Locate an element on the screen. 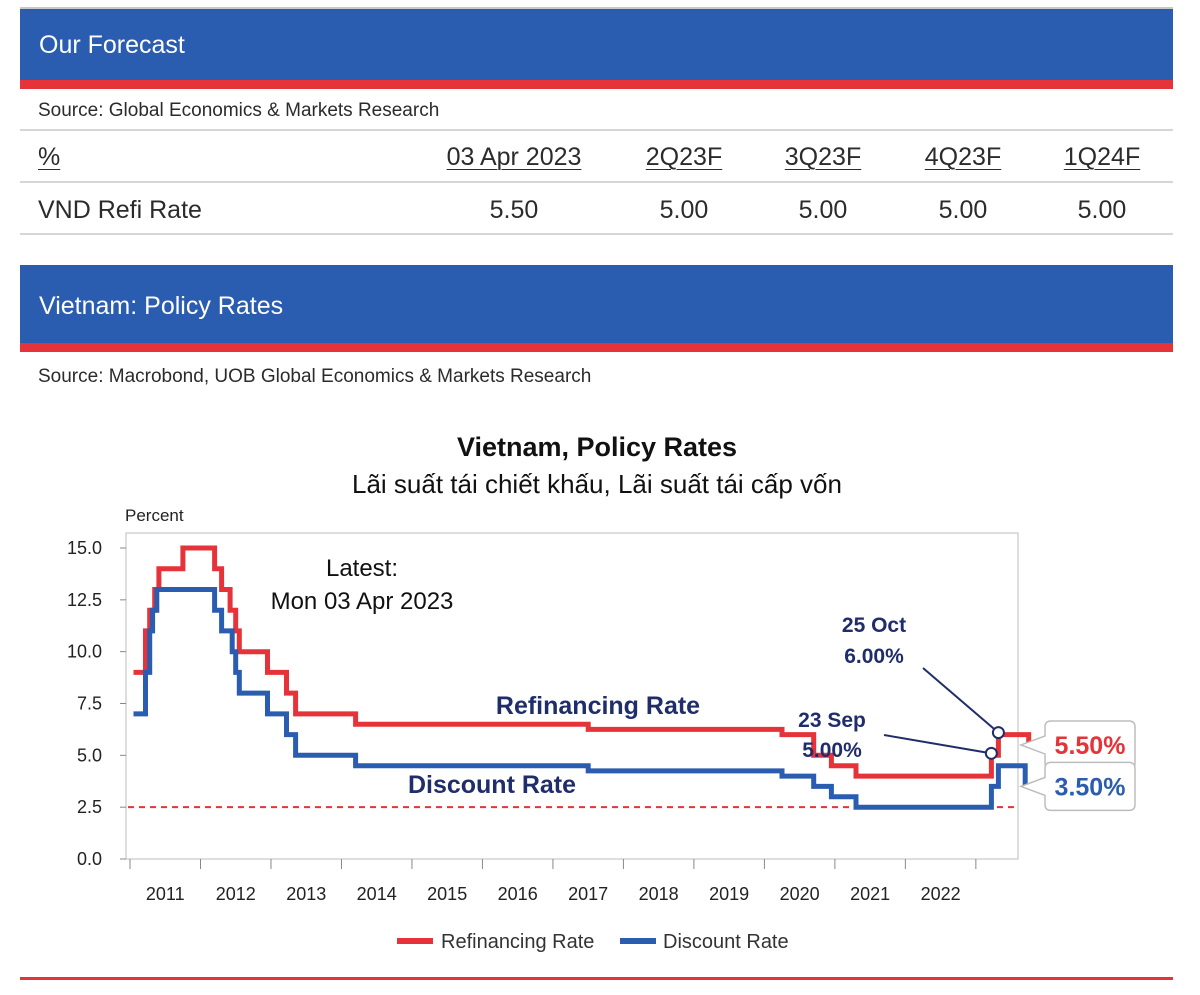 The height and width of the screenshot is (995, 1200). x-tick-label: 2021 is located at coordinates (870, 894).